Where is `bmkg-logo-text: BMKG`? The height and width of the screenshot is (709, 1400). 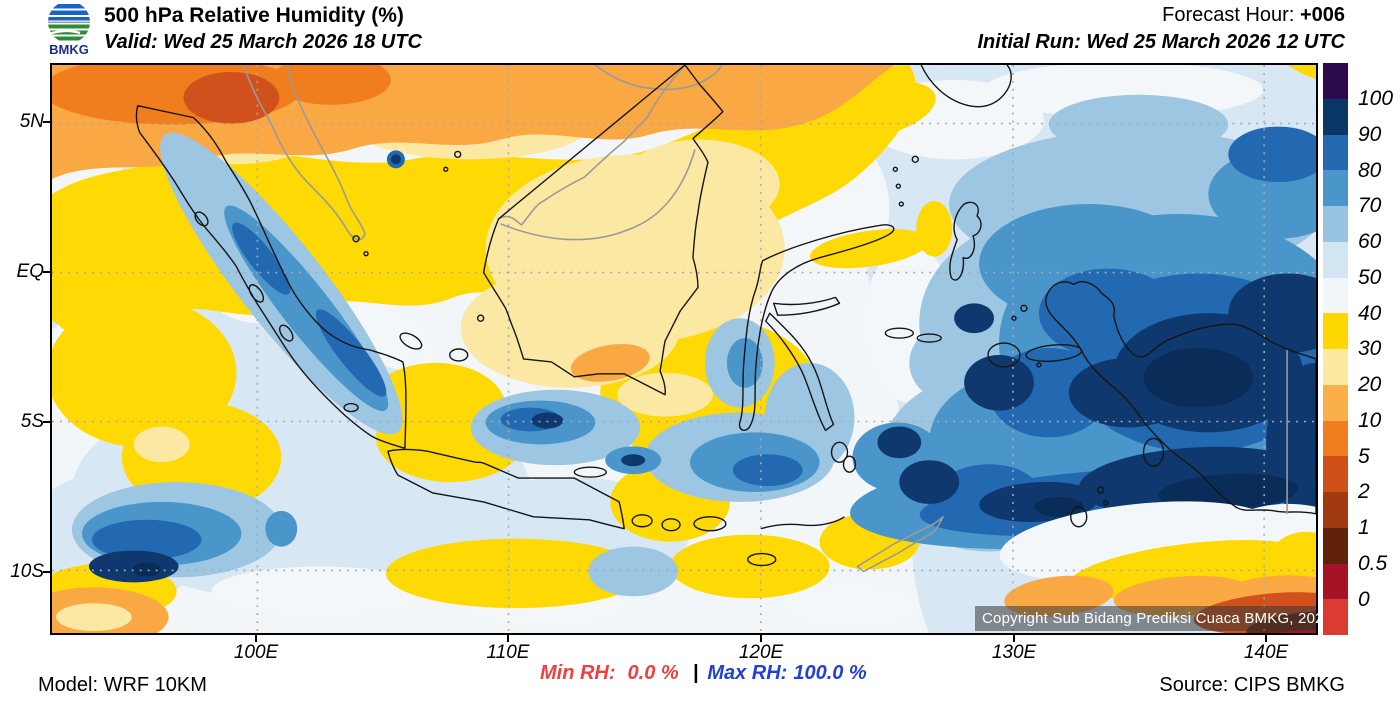
bmkg-logo-text: BMKG is located at coordinates (69, 49).